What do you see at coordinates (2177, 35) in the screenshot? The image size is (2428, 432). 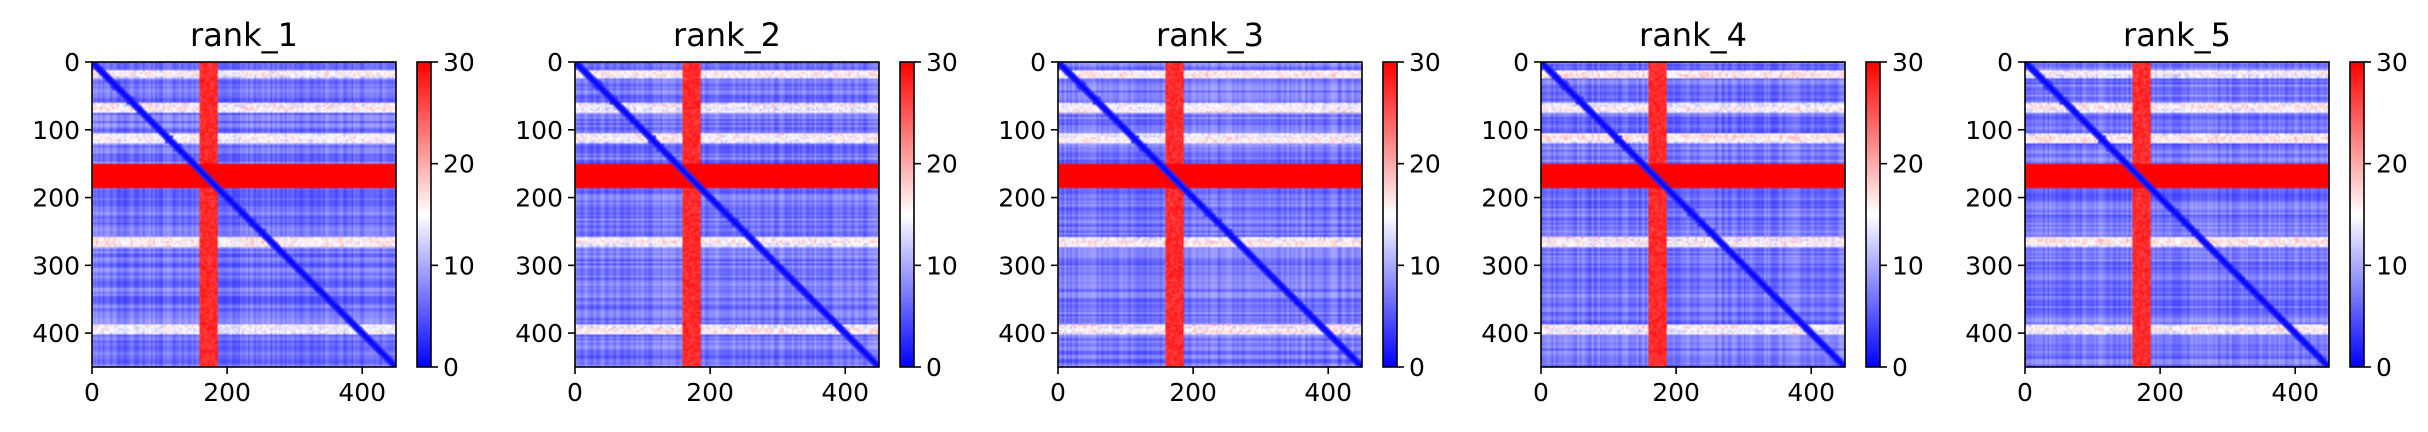 I see `panel-title: rank_5` at bounding box center [2177, 35].